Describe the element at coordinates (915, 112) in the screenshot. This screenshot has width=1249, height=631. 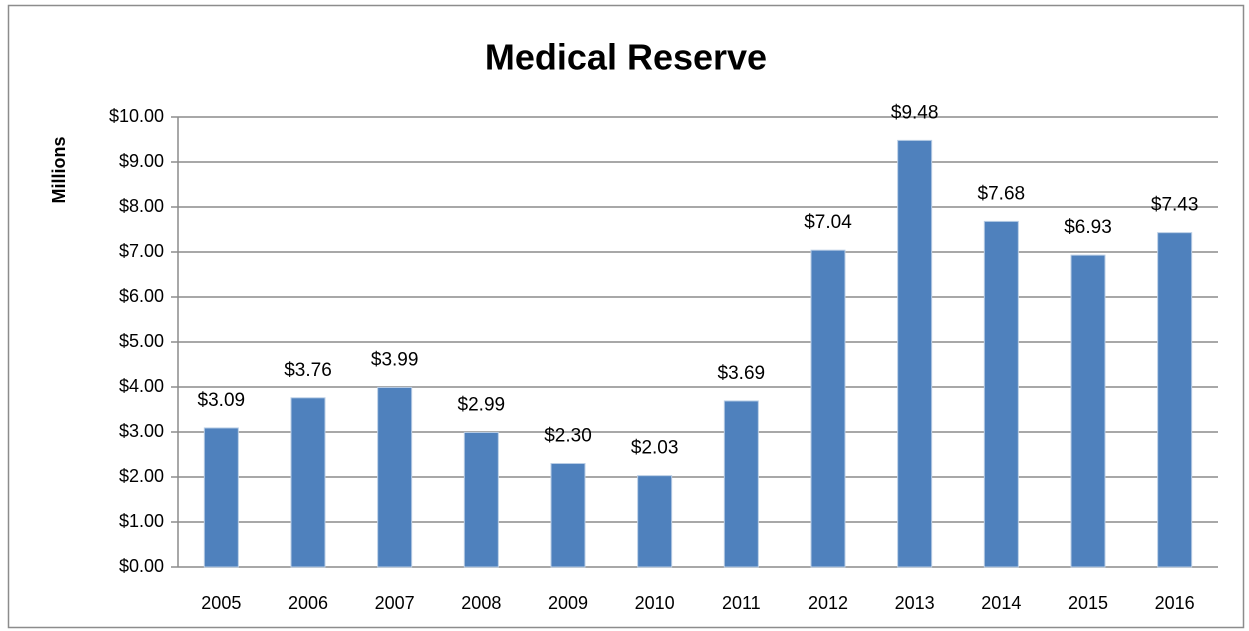
I see `data-label: $9.48` at that location.